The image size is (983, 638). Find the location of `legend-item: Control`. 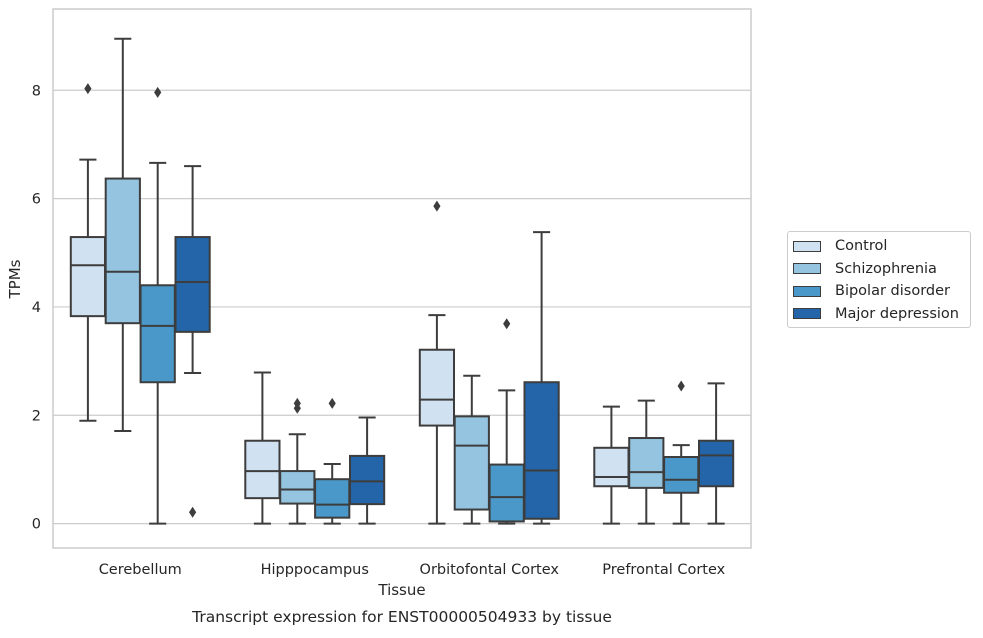

legend-item: Control is located at coordinates (879, 246).